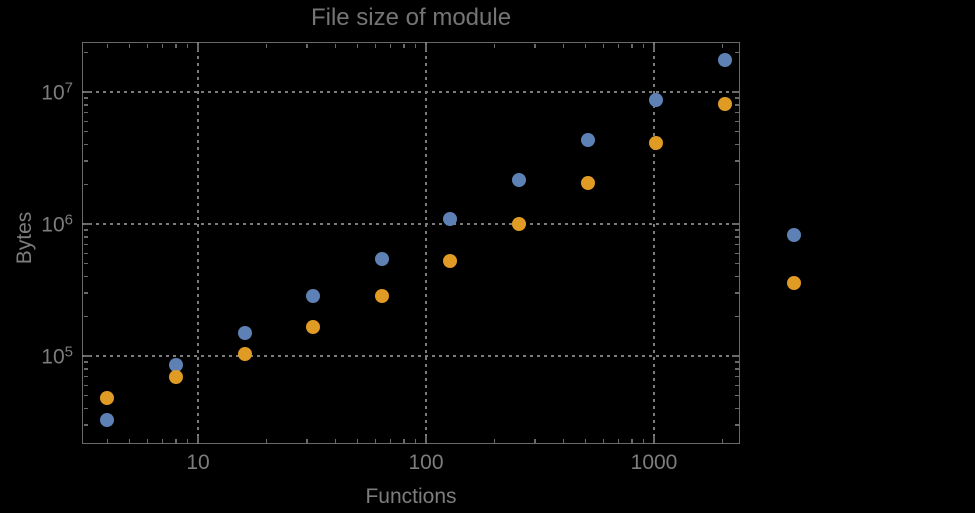 Image resolution: width=975 pixels, height=513 pixels. I want to click on y-tick-label: 105, so click(36, 356).